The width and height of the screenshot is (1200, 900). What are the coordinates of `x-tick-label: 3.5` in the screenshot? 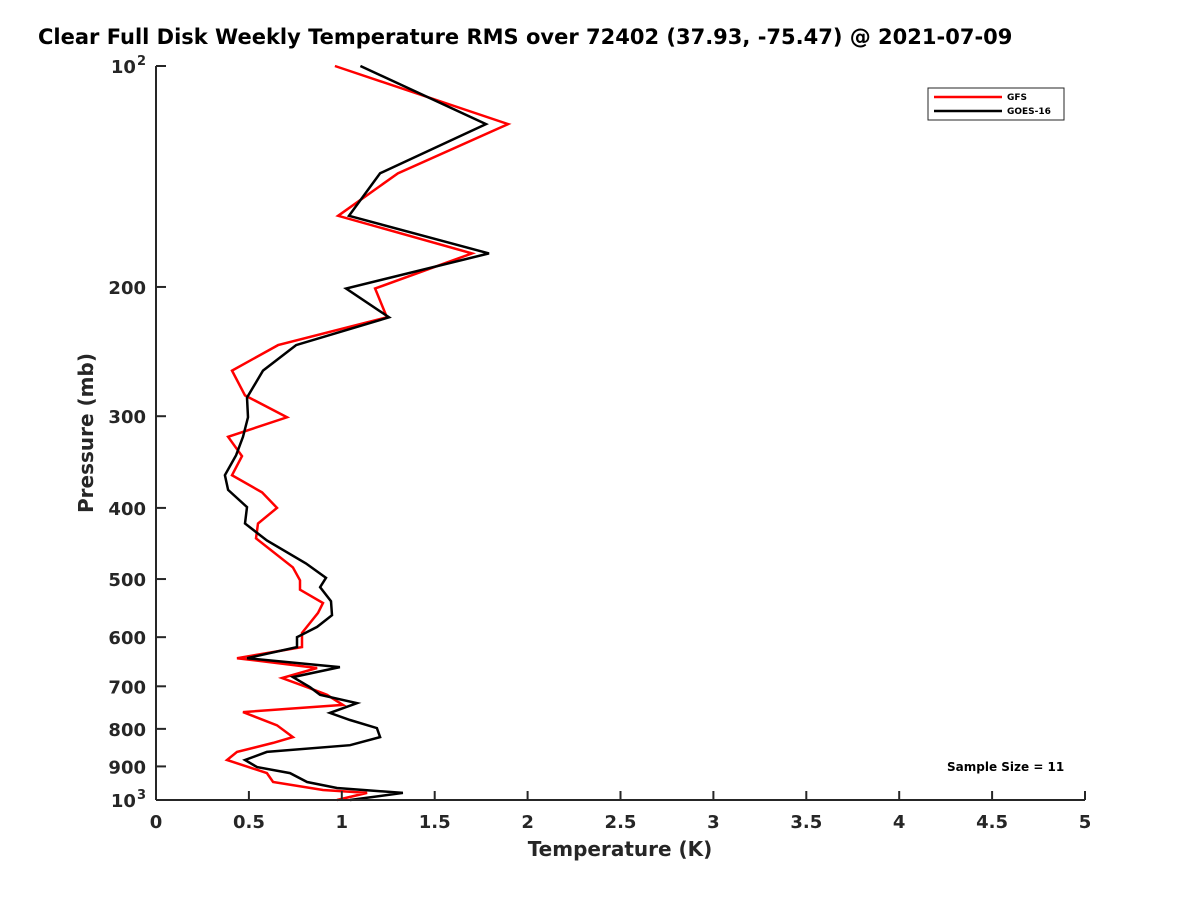 It's located at (806, 822).